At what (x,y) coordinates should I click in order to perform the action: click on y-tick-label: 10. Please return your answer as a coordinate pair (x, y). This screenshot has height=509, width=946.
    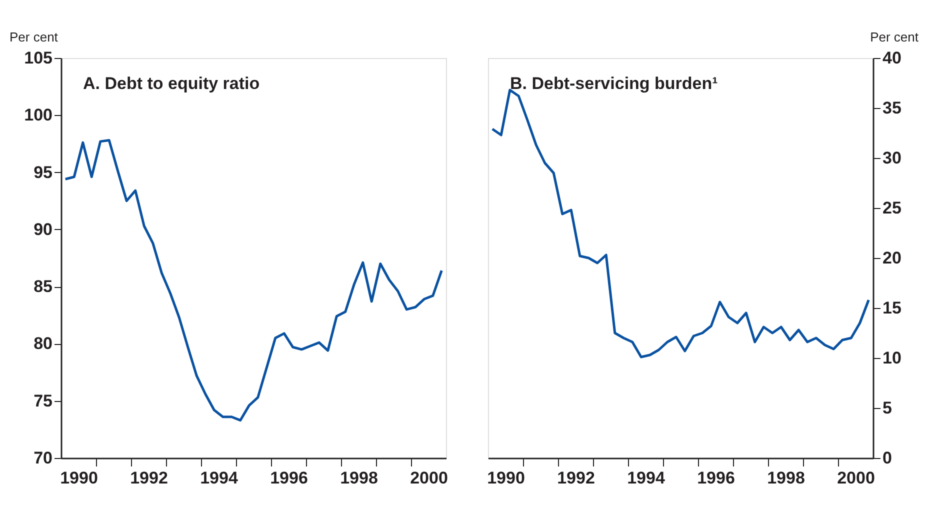
    Looking at the image, I should click on (892, 358).